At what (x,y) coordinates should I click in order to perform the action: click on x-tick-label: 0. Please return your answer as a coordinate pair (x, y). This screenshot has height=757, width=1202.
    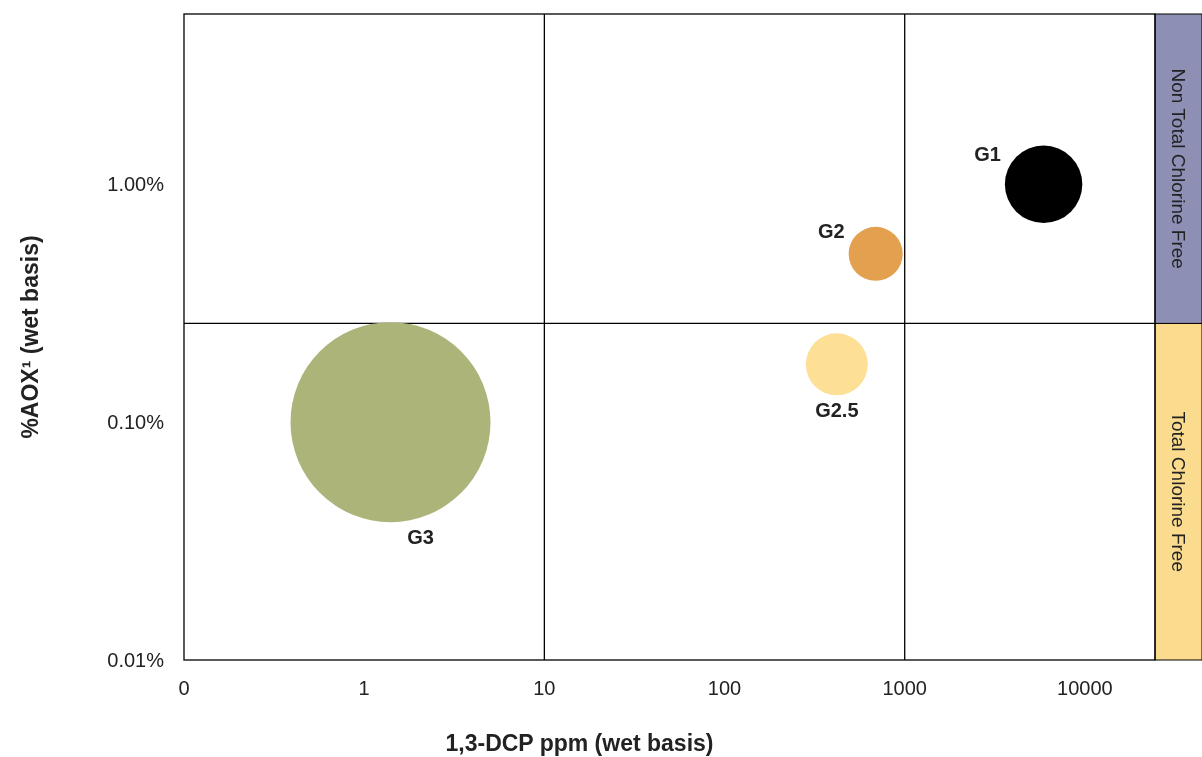
    Looking at the image, I should click on (184, 688).